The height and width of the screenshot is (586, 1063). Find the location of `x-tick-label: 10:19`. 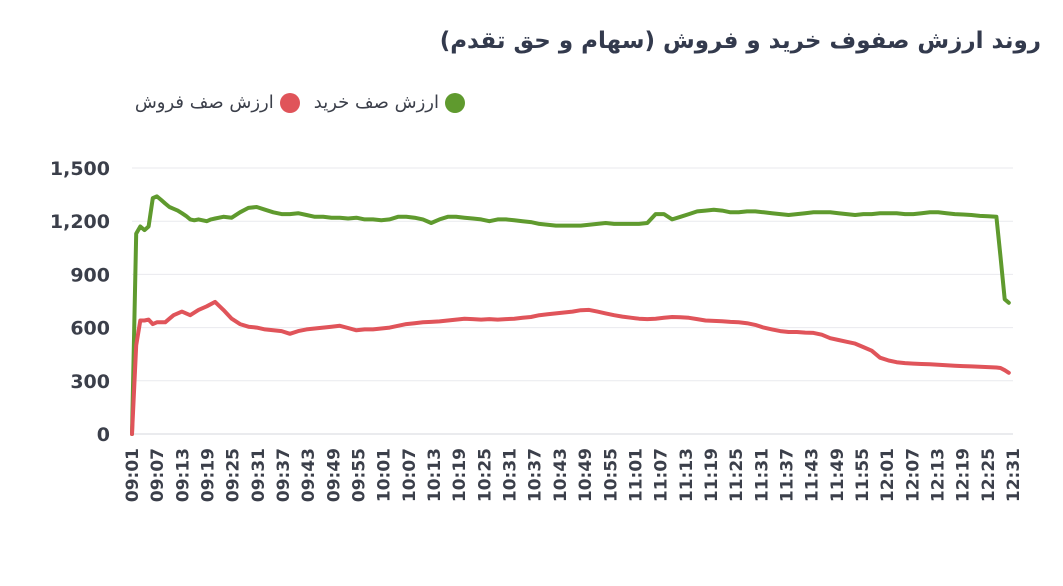

x-tick-label: 10:19 is located at coordinates (460, 475).